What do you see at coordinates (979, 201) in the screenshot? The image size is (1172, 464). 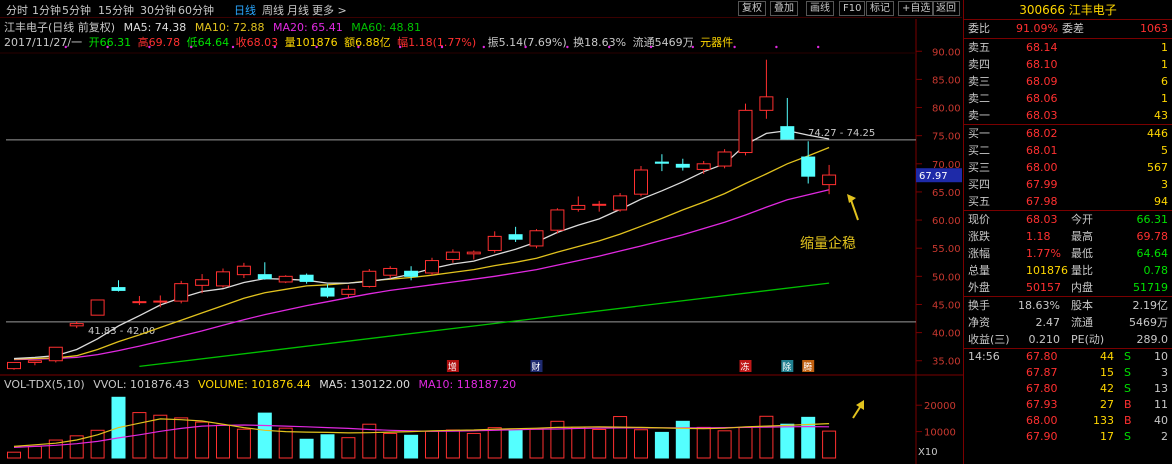 I see `bid-level-label: 买五` at bounding box center [979, 201].